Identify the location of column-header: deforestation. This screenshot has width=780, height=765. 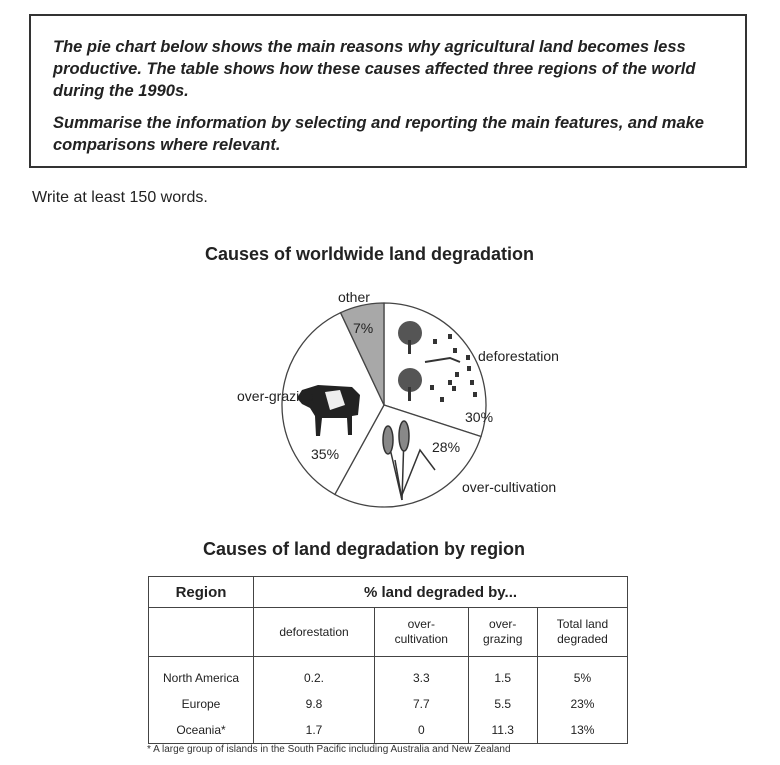
(313, 632).